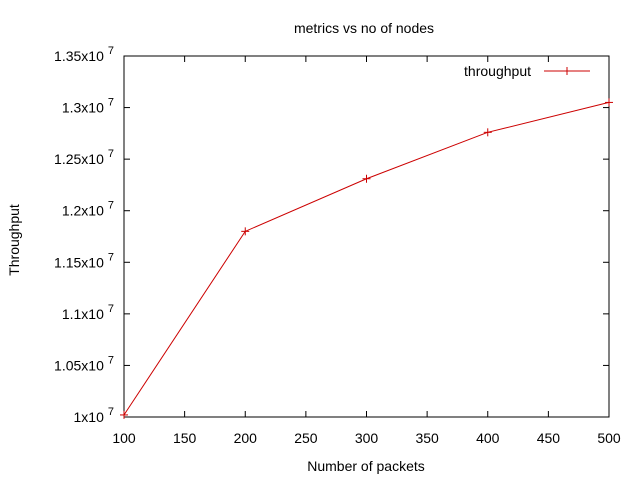 This screenshot has height=480, width=640. I want to click on y-tick-mantissa: 1.3x10, so click(83, 108).